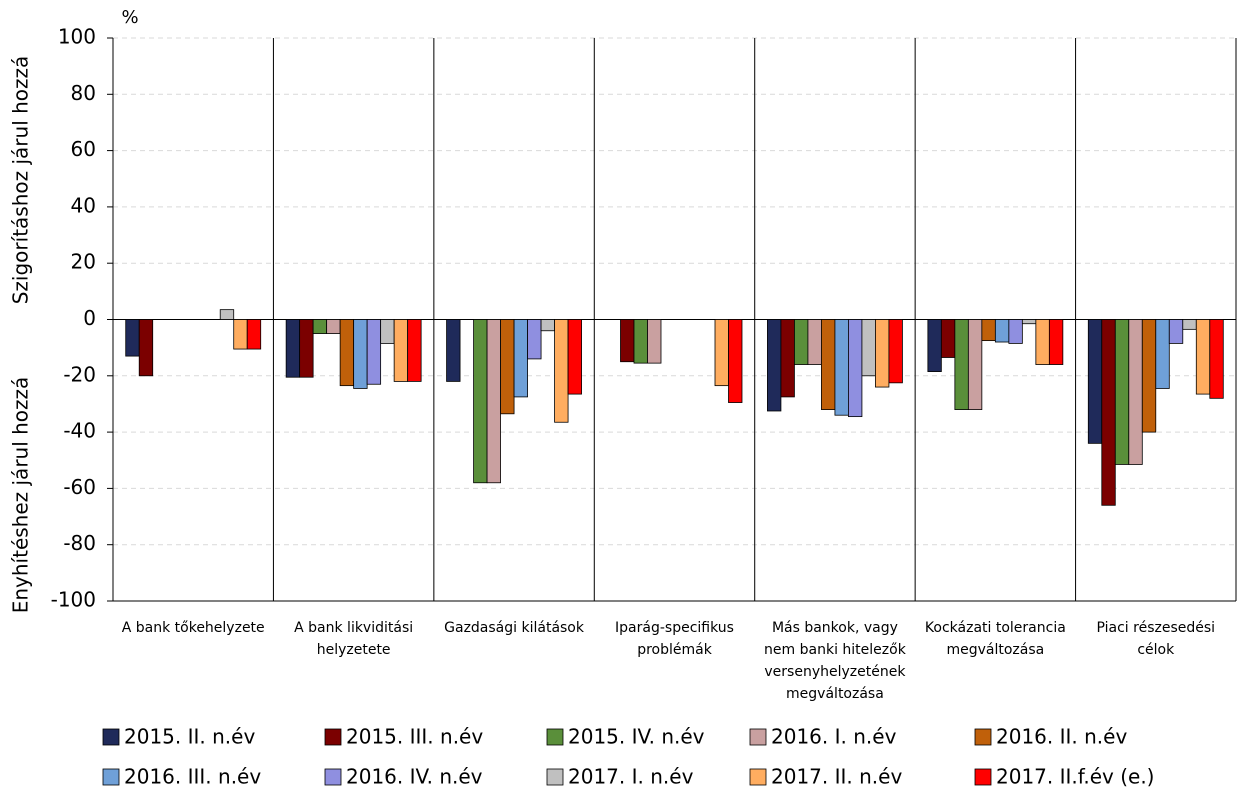 Image resolution: width=1238 pixels, height=800 pixels. Describe the element at coordinates (21, 495) in the screenshot. I see `y-axis-title-lower: Enyhítéshez járul hozzá` at that location.